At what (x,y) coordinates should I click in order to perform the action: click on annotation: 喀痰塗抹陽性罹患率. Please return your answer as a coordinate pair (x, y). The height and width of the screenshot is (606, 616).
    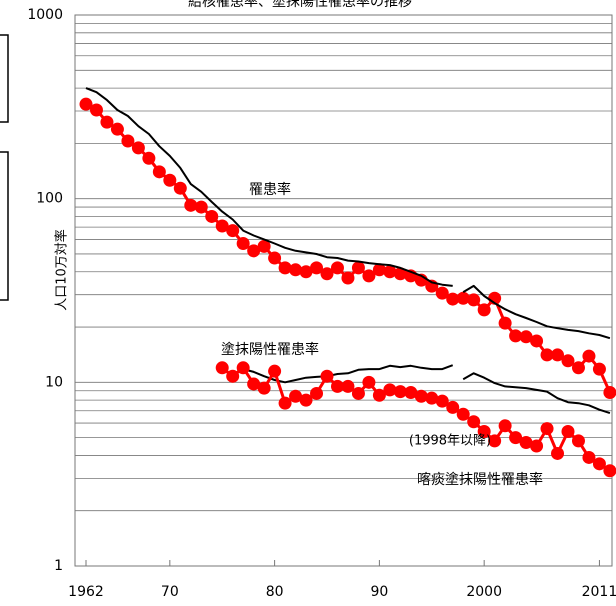
    Looking at the image, I should click on (480, 479).